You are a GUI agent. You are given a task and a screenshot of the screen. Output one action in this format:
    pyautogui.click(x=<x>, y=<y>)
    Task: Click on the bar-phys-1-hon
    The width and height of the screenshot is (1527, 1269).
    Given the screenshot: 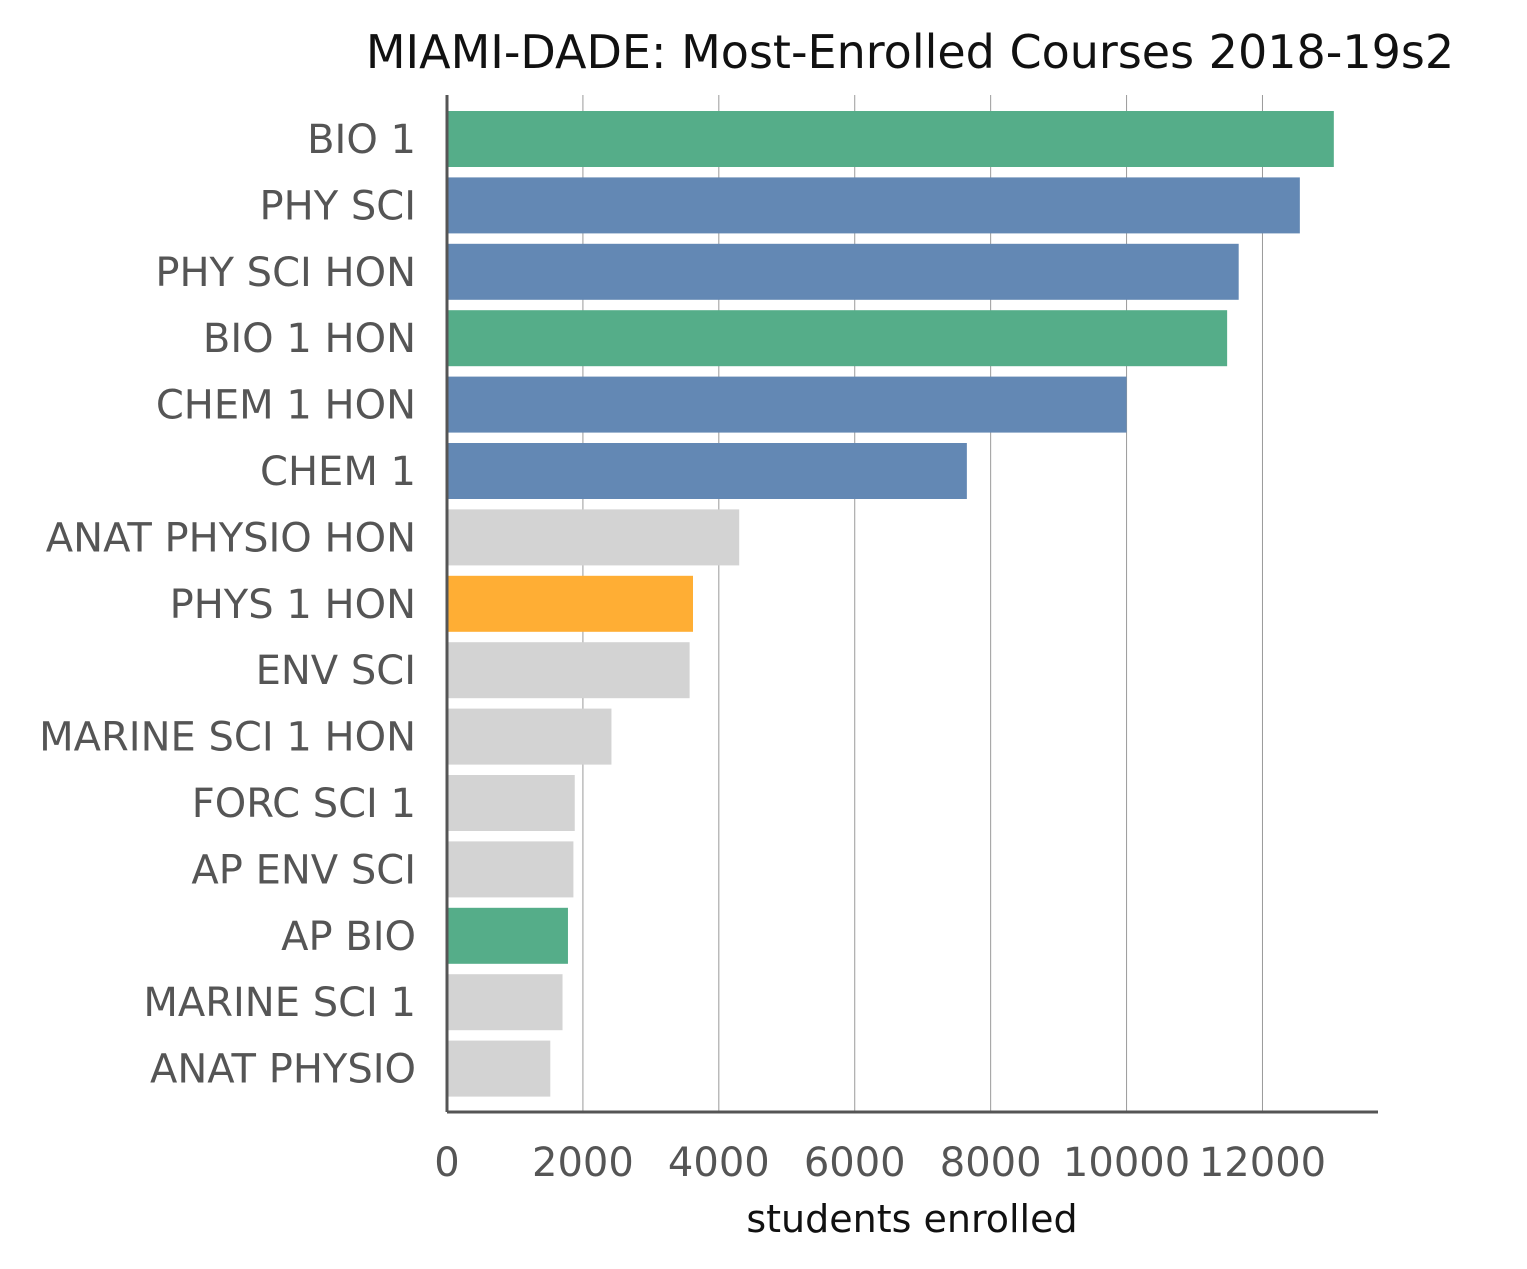 What is the action you would take?
    pyautogui.click(x=570, y=603)
    